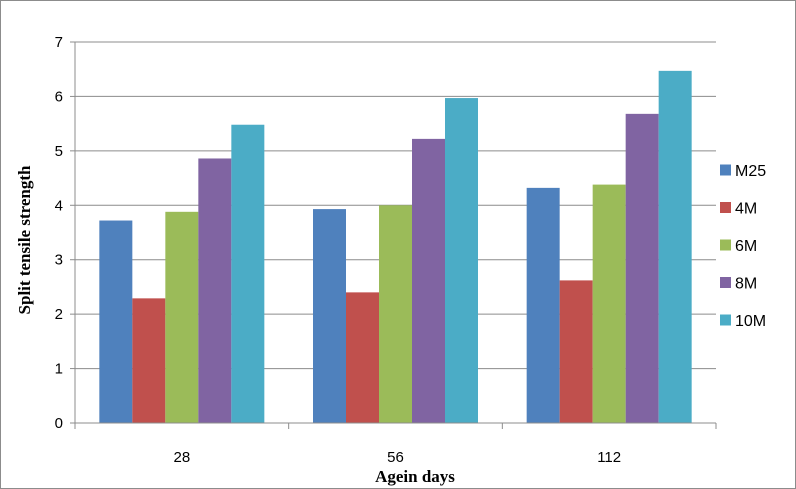  I want to click on y-tick-label: 6, so click(59, 96).